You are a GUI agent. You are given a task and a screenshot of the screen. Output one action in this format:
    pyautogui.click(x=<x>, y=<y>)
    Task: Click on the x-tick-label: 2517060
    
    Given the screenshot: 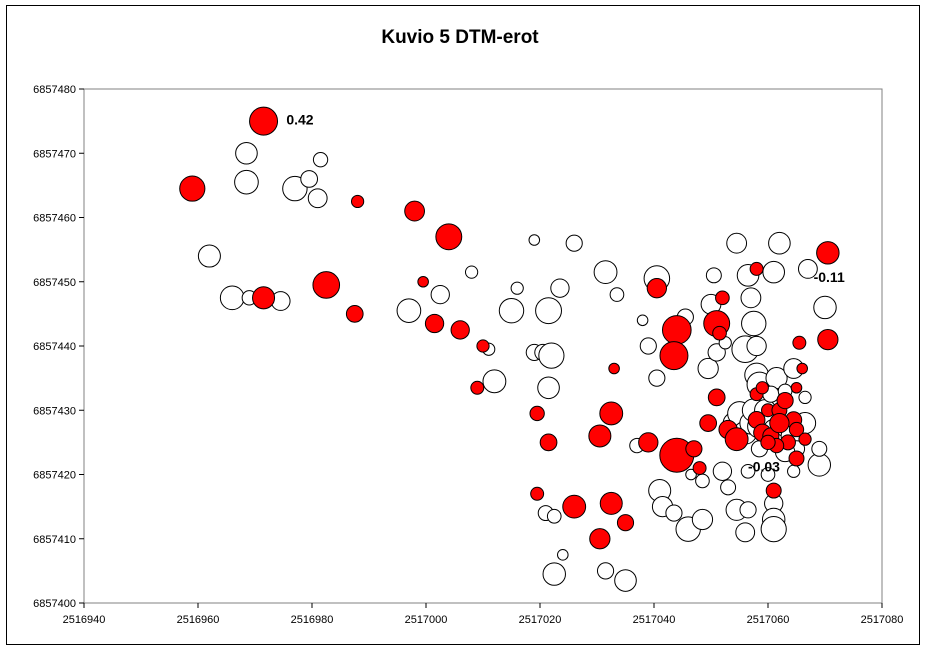 What is the action you would take?
    pyautogui.click(x=768, y=620)
    